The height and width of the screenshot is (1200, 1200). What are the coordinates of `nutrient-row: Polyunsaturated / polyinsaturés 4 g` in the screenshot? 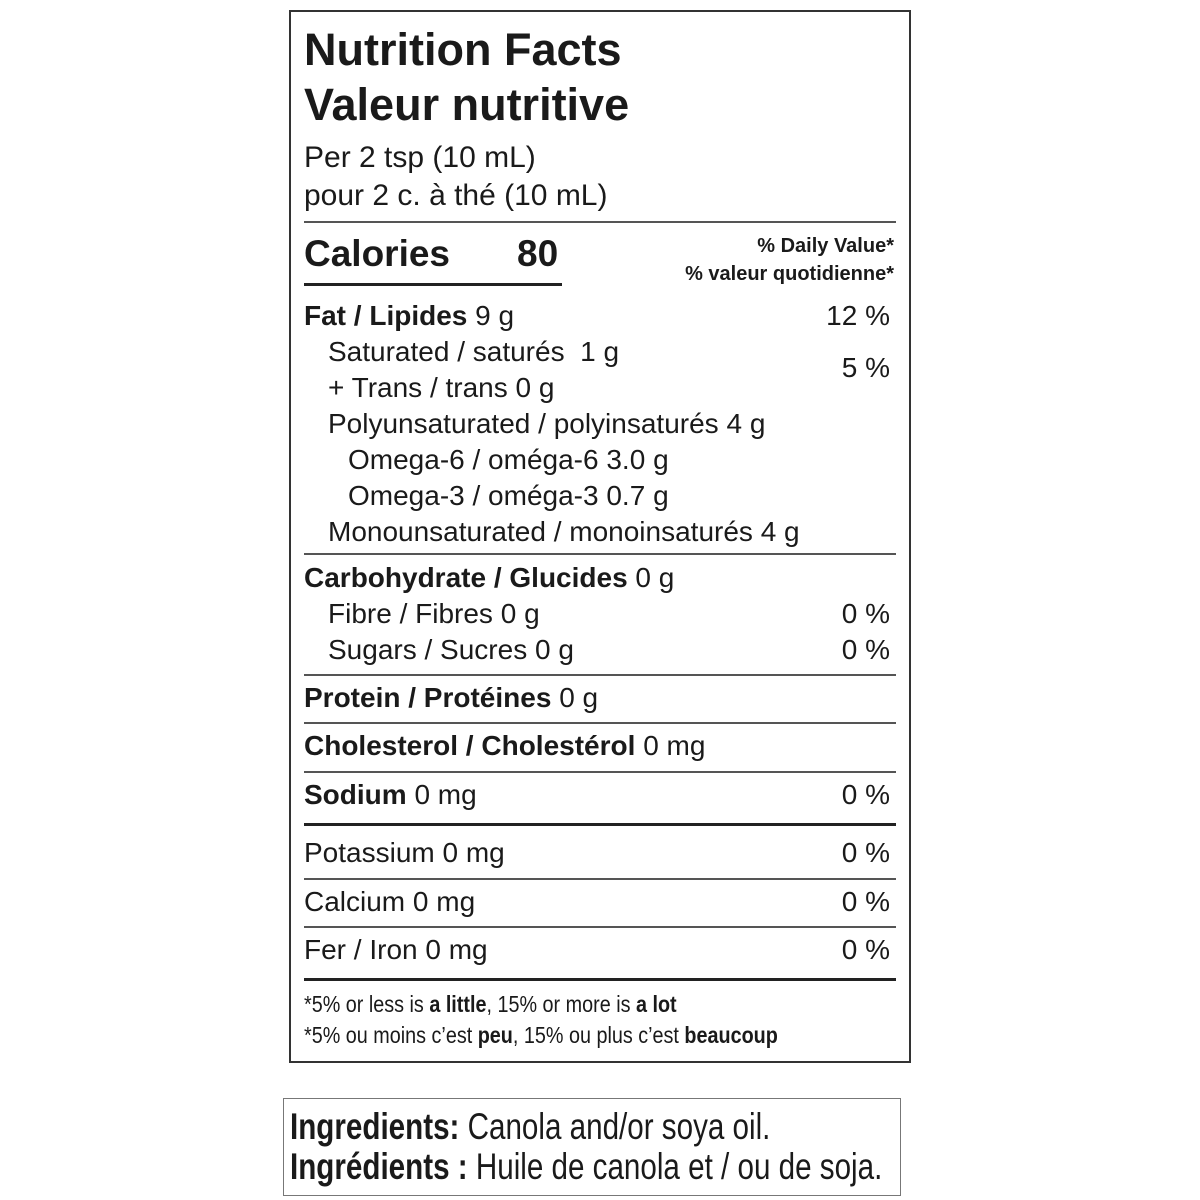 It's located at (546, 424).